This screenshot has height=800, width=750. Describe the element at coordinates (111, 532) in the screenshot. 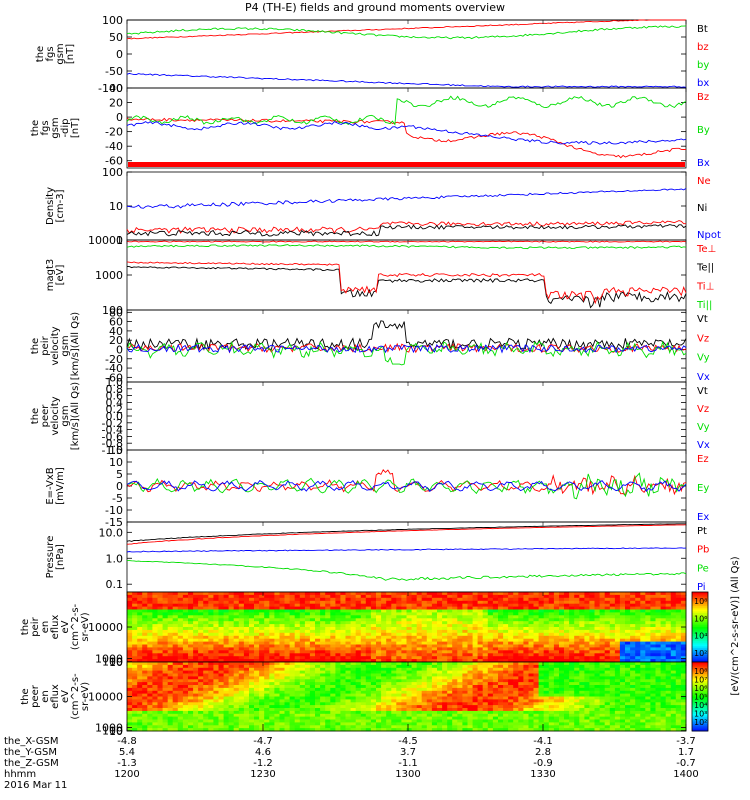

I see `y-tick-label: 10.0` at that location.